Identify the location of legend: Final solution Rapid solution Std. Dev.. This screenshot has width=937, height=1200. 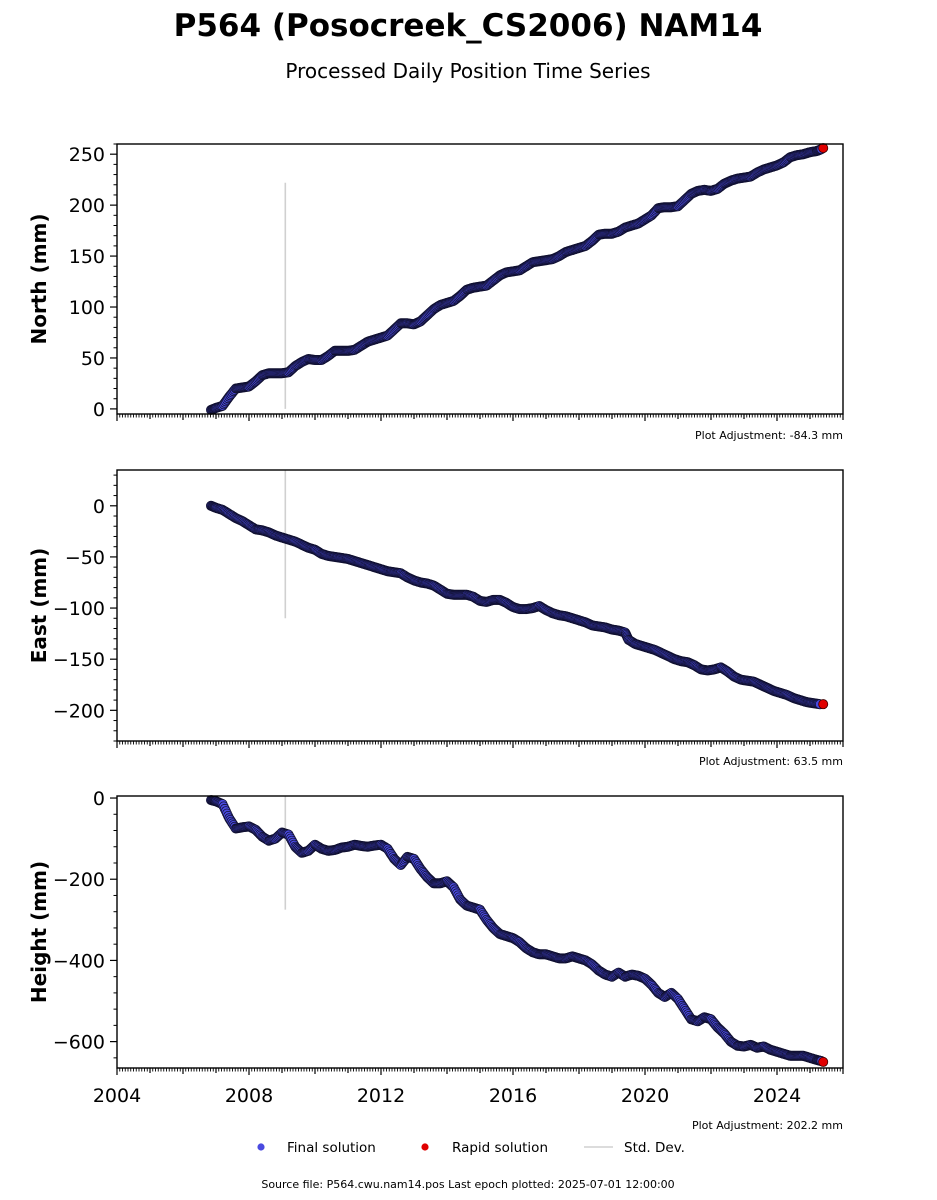
(471, 1148).